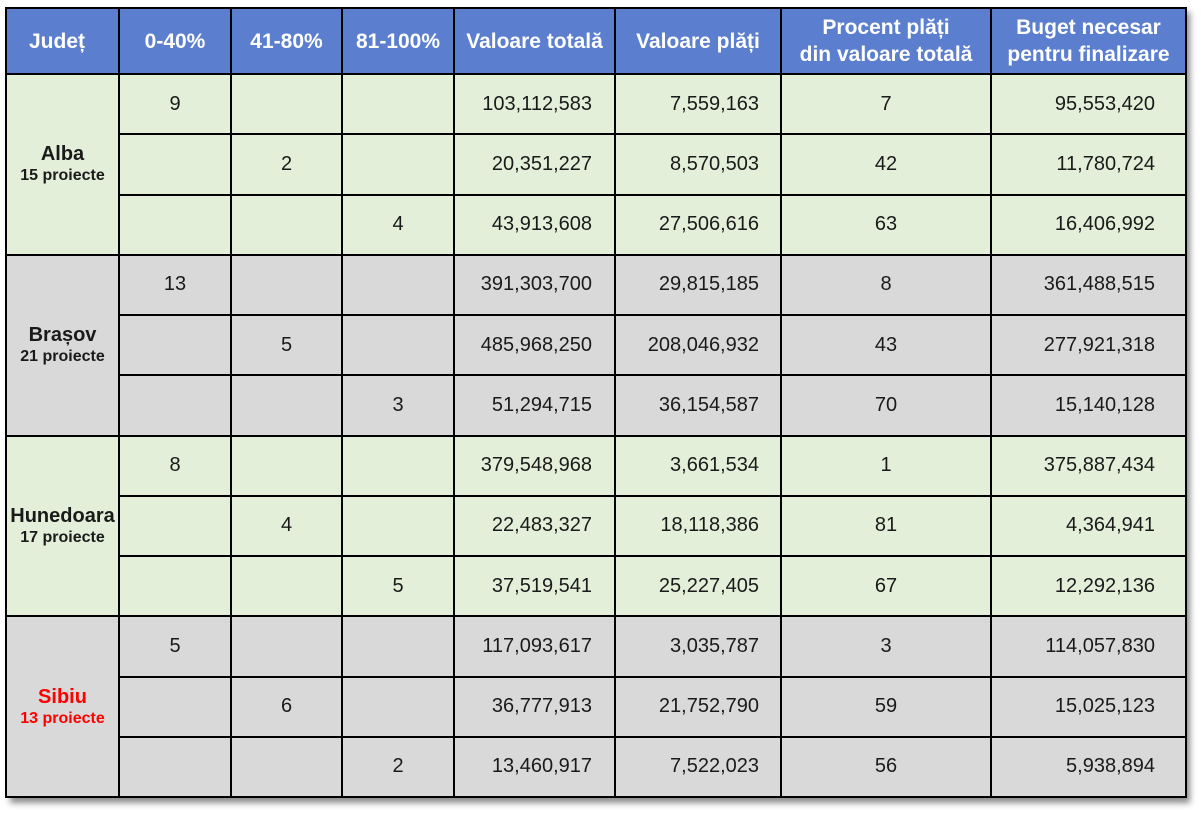  What do you see at coordinates (398, 41) in the screenshot?
I see `header-81-100: 81-100%` at bounding box center [398, 41].